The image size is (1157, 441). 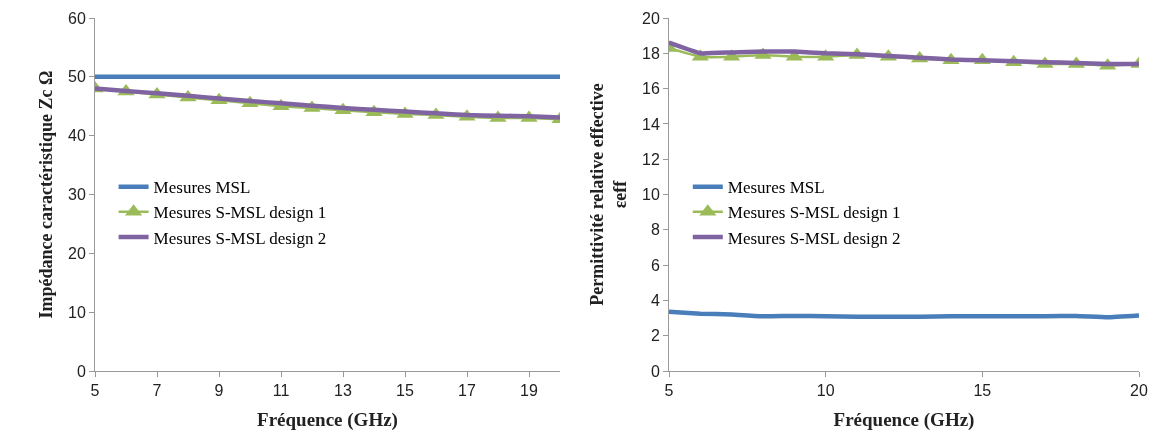 What do you see at coordinates (825, 391) in the screenshot?
I see `x-tick-label: 10` at bounding box center [825, 391].